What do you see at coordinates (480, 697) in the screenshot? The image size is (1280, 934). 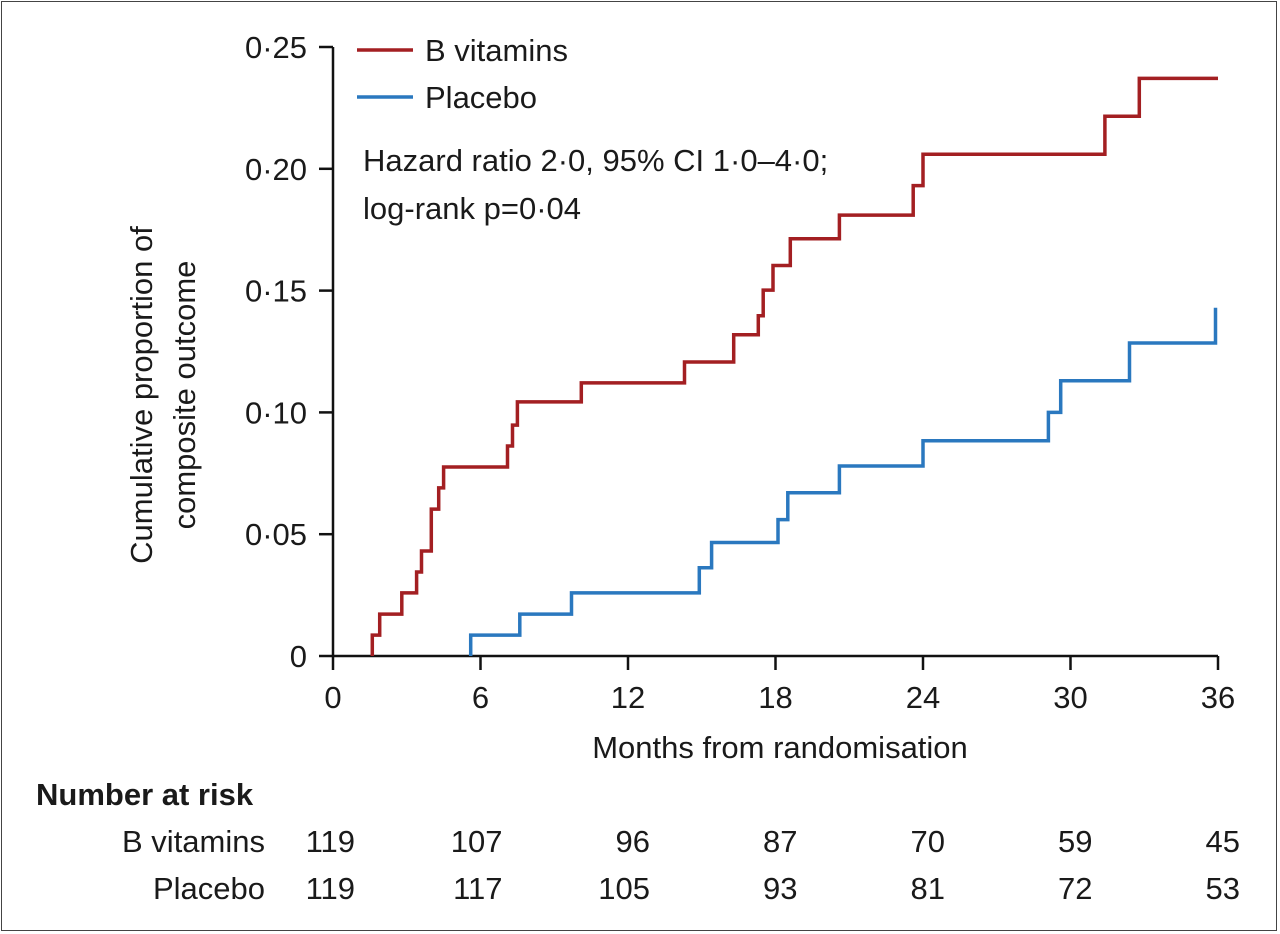 I see `x-tick-label: 6` at bounding box center [480, 697].